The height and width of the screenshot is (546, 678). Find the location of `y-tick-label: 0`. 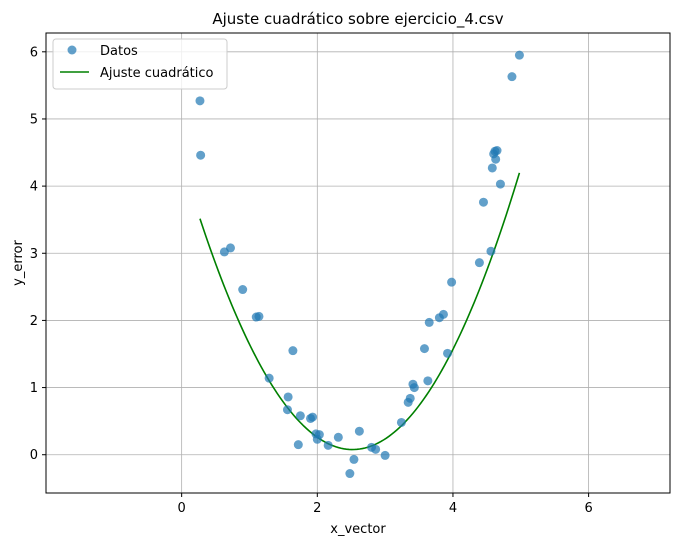

y-tick-label: 0 is located at coordinates (34, 455).